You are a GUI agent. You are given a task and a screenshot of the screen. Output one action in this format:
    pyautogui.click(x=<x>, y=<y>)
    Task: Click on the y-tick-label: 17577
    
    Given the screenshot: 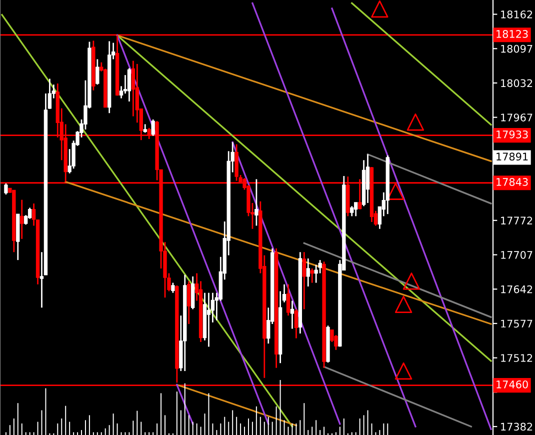 What is the action you would take?
    pyautogui.click(x=516, y=324)
    